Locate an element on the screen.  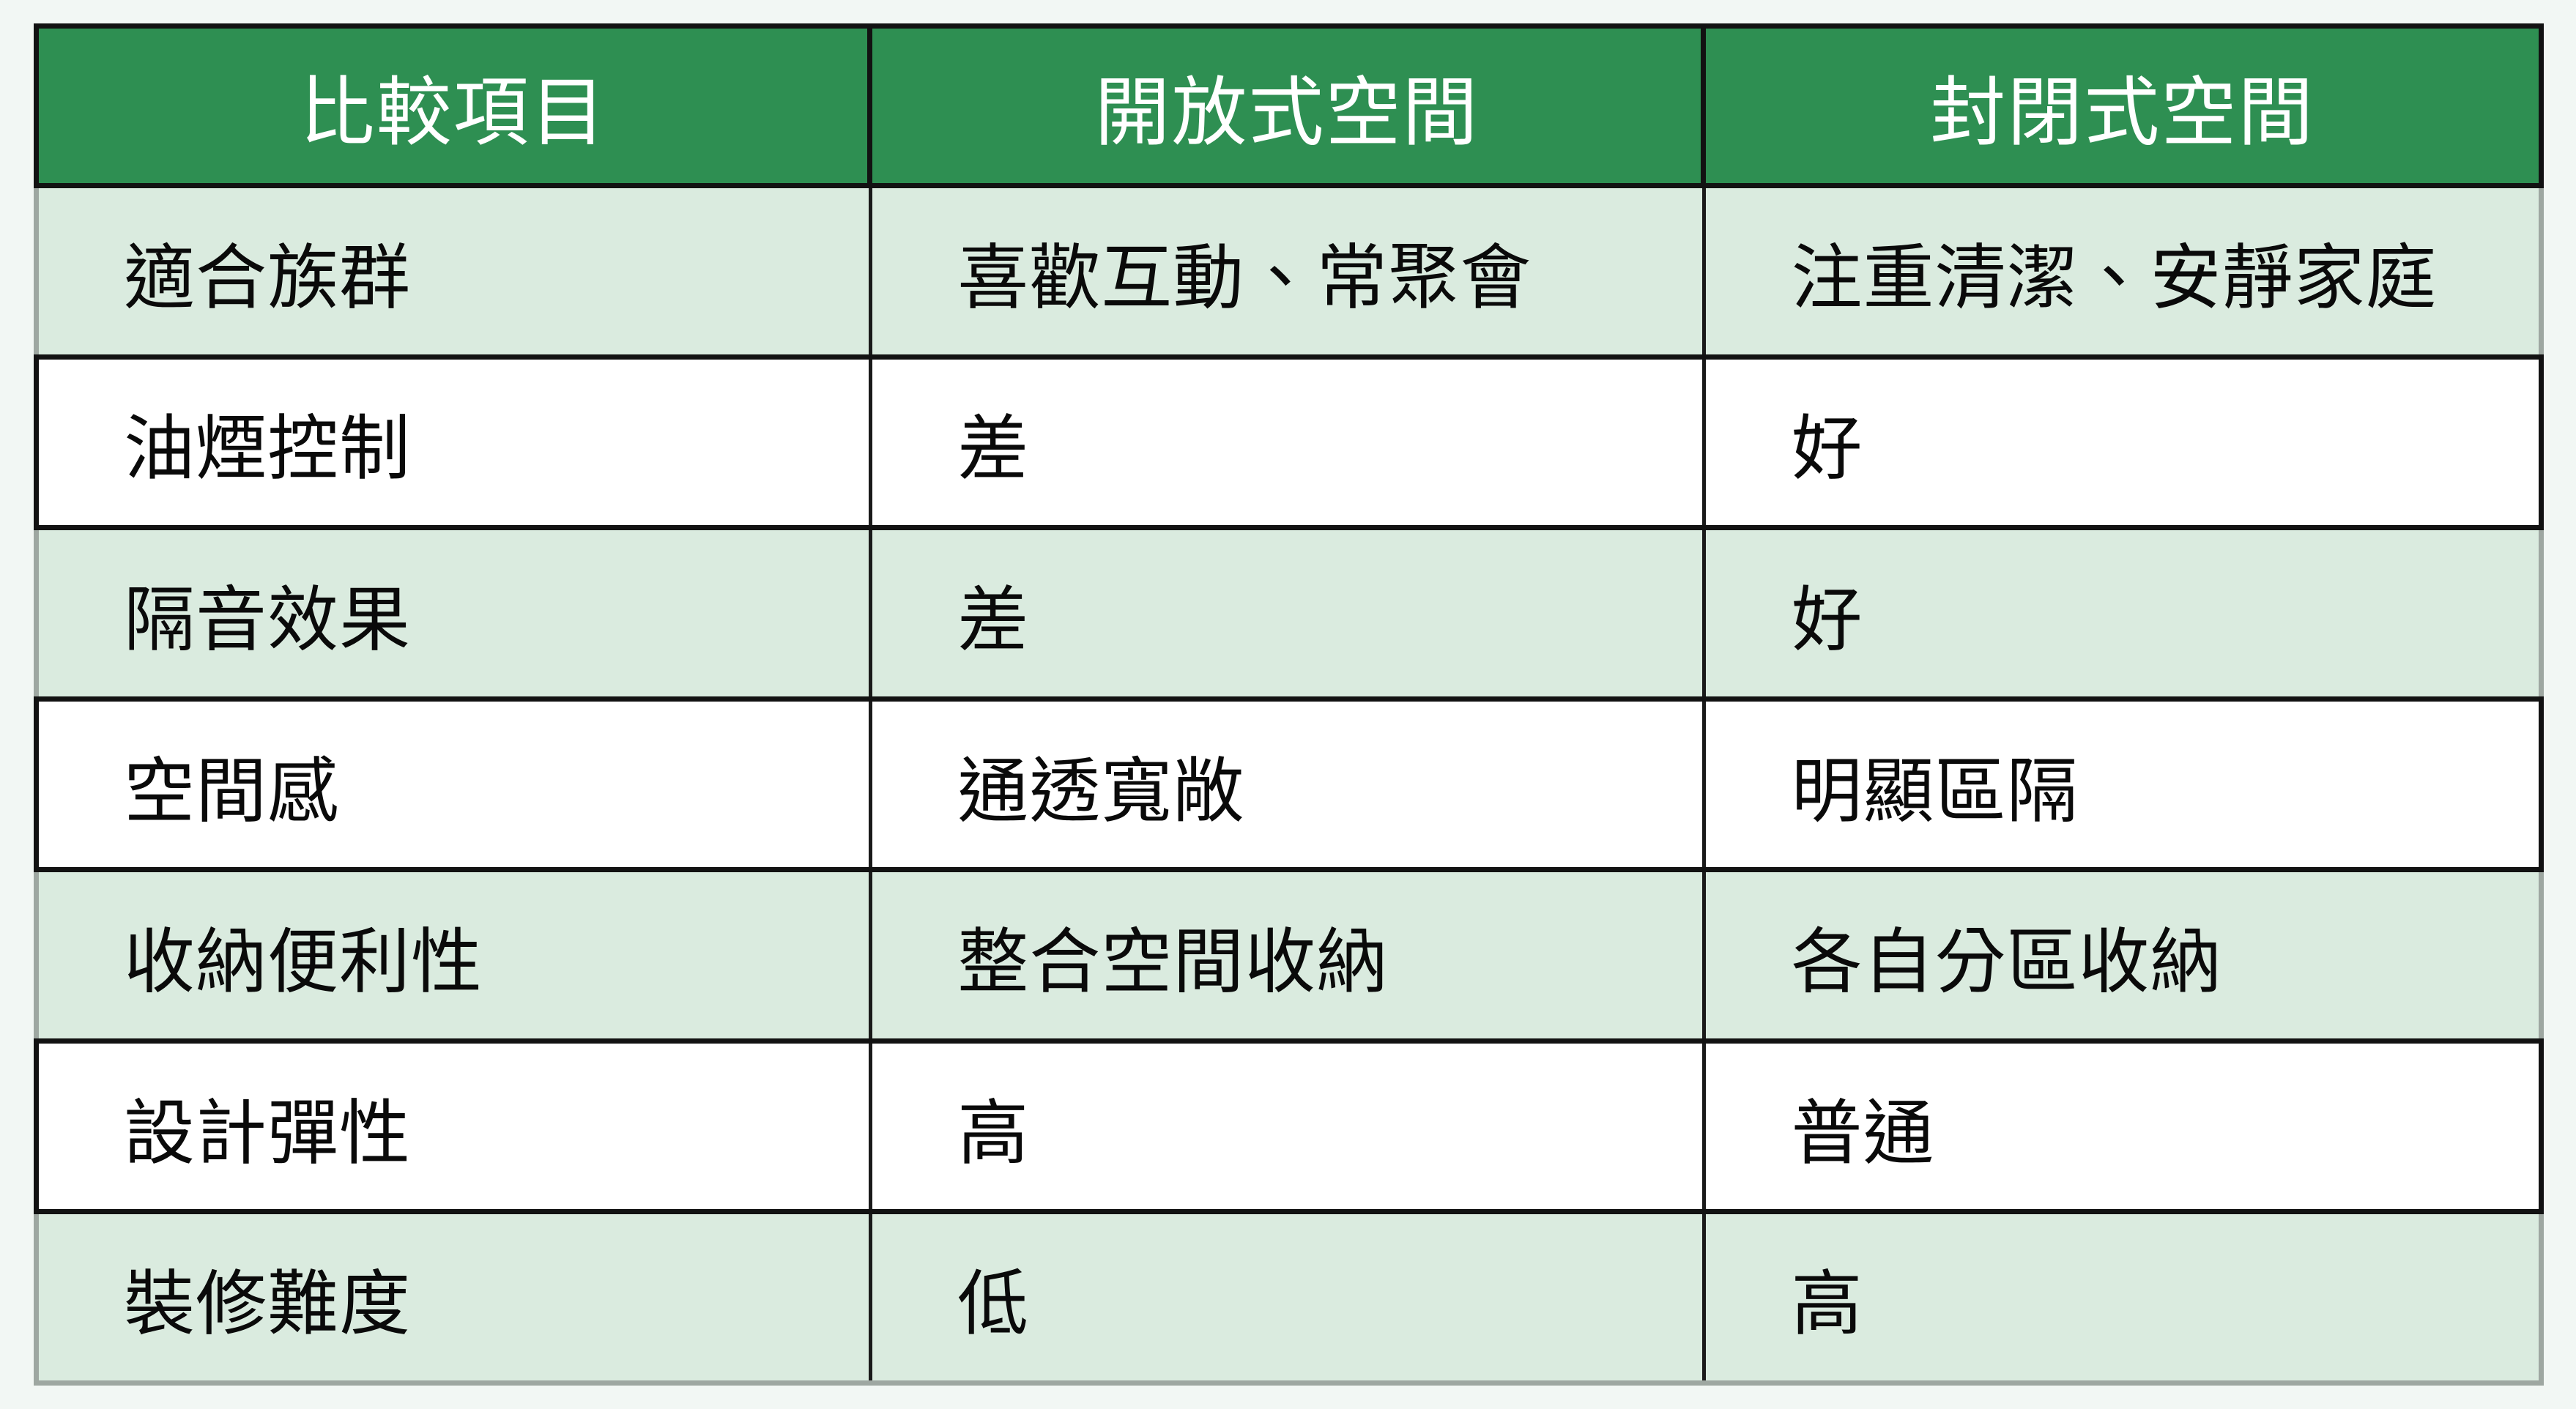
cell-text: 通透寬敞 is located at coordinates (1101, 791).